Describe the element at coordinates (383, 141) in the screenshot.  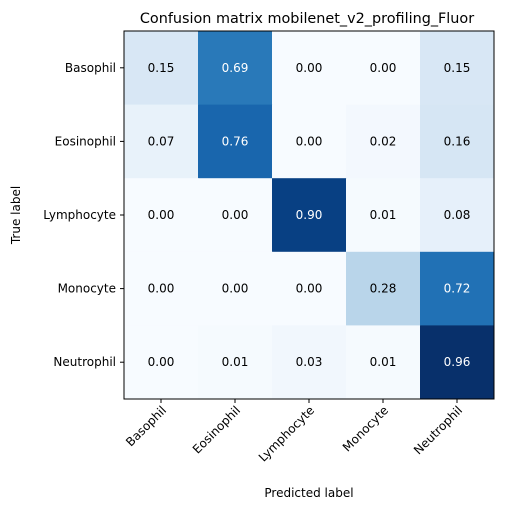
I see `cell-value-label: 0.02` at that location.